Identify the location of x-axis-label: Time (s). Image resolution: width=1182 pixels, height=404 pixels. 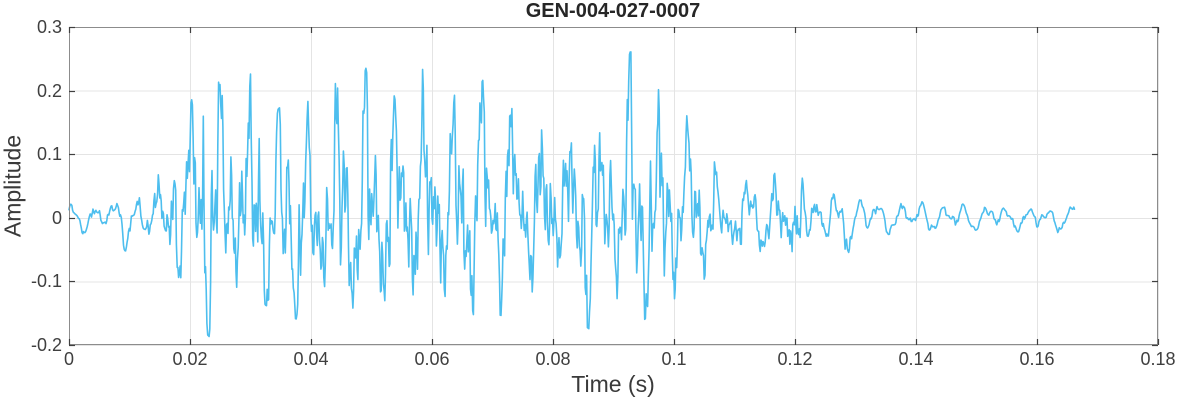
(613, 384).